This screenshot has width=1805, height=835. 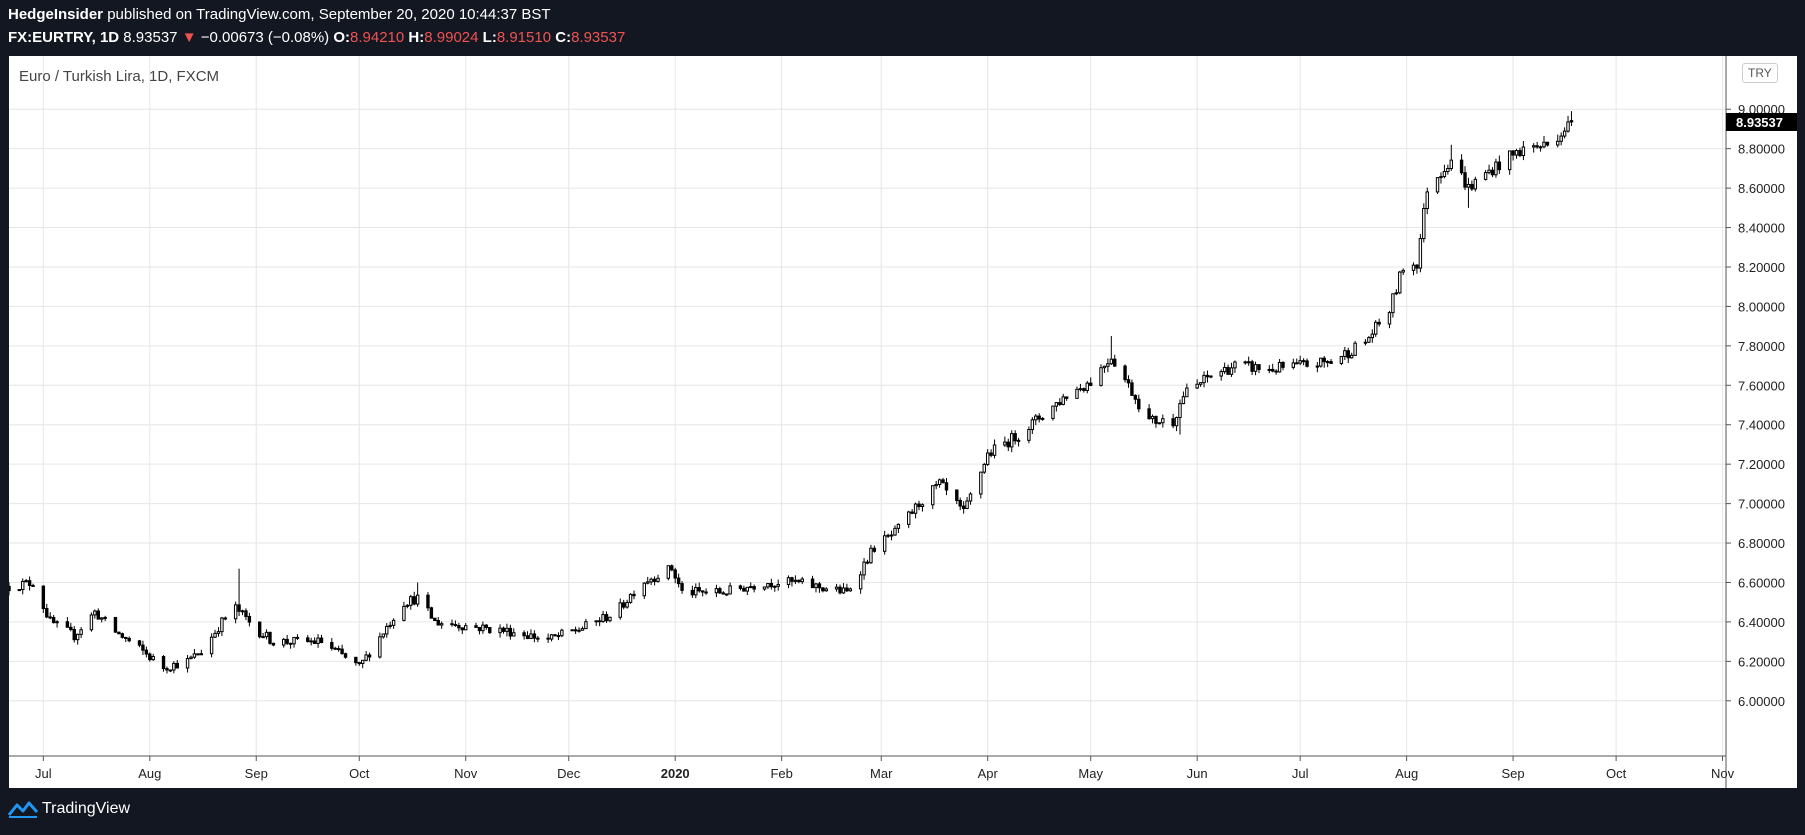 What do you see at coordinates (1760, 73) in the screenshot?
I see `currency-badge: TRY` at bounding box center [1760, 73].